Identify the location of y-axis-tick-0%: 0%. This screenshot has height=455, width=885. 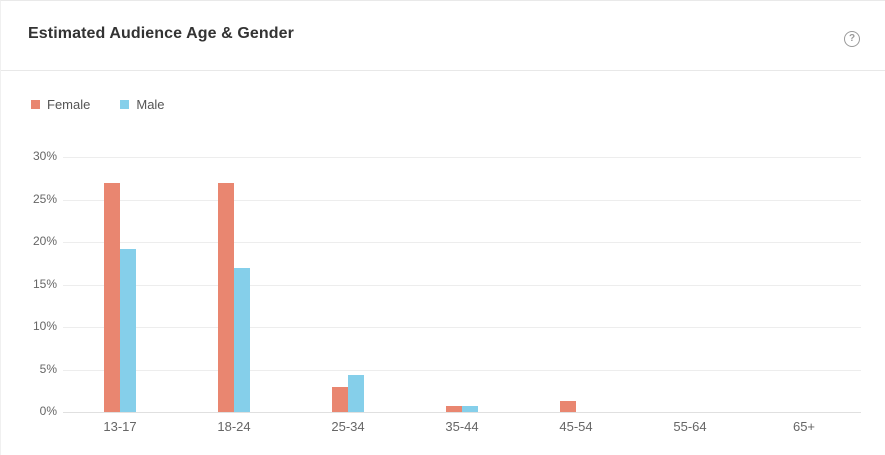
(48, 411).